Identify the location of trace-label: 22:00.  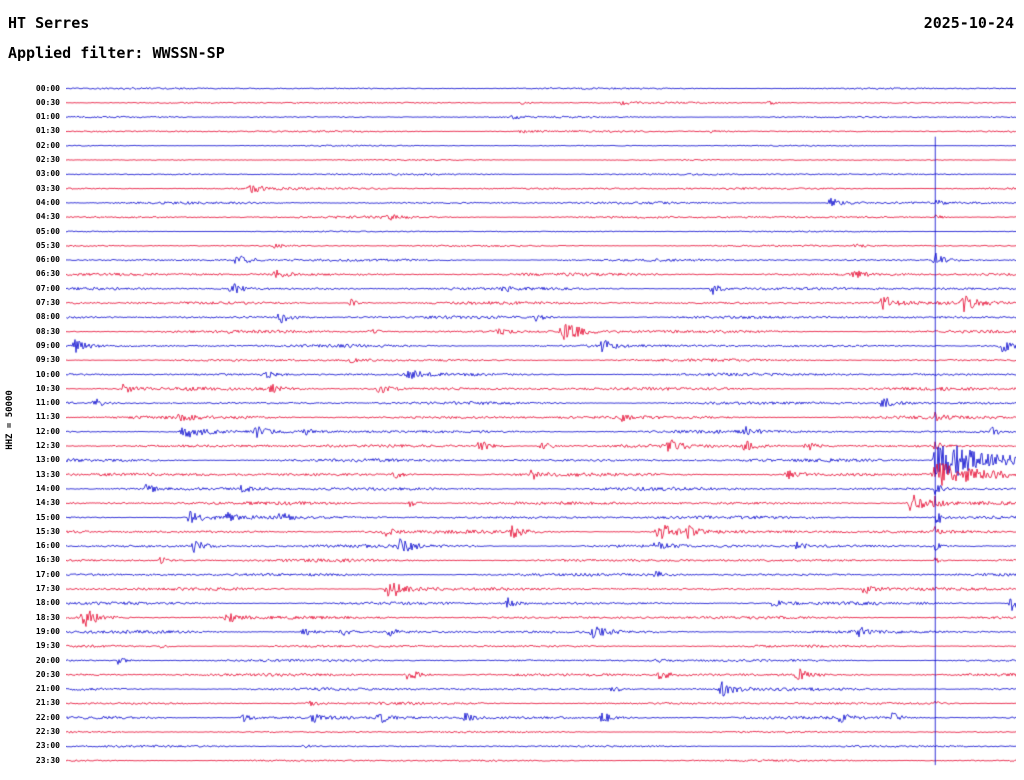
(47, 717).